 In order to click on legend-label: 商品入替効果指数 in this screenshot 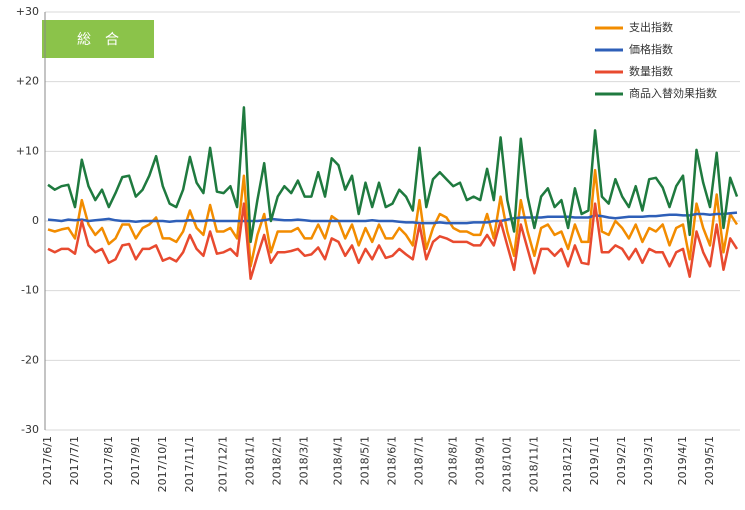, I will do `click(673, 93)`.